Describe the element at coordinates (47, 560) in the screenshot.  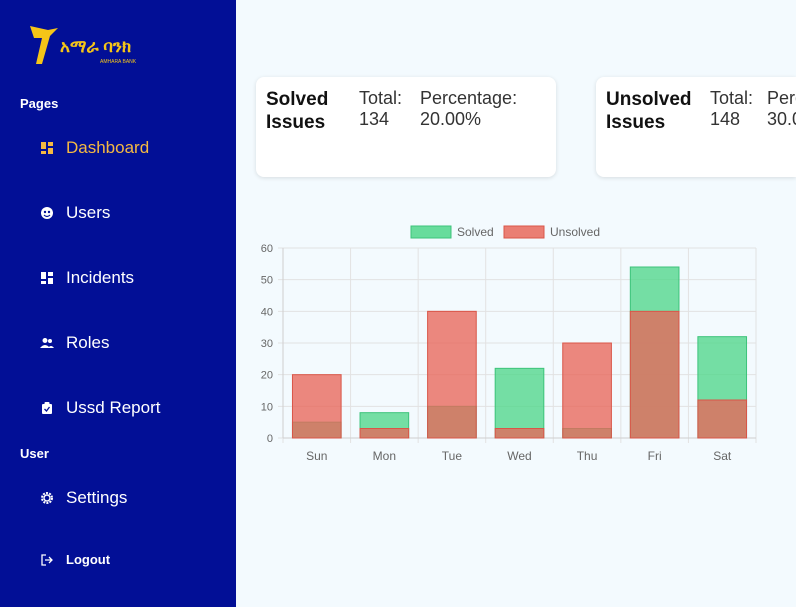
I see `logout-icon` at that location.